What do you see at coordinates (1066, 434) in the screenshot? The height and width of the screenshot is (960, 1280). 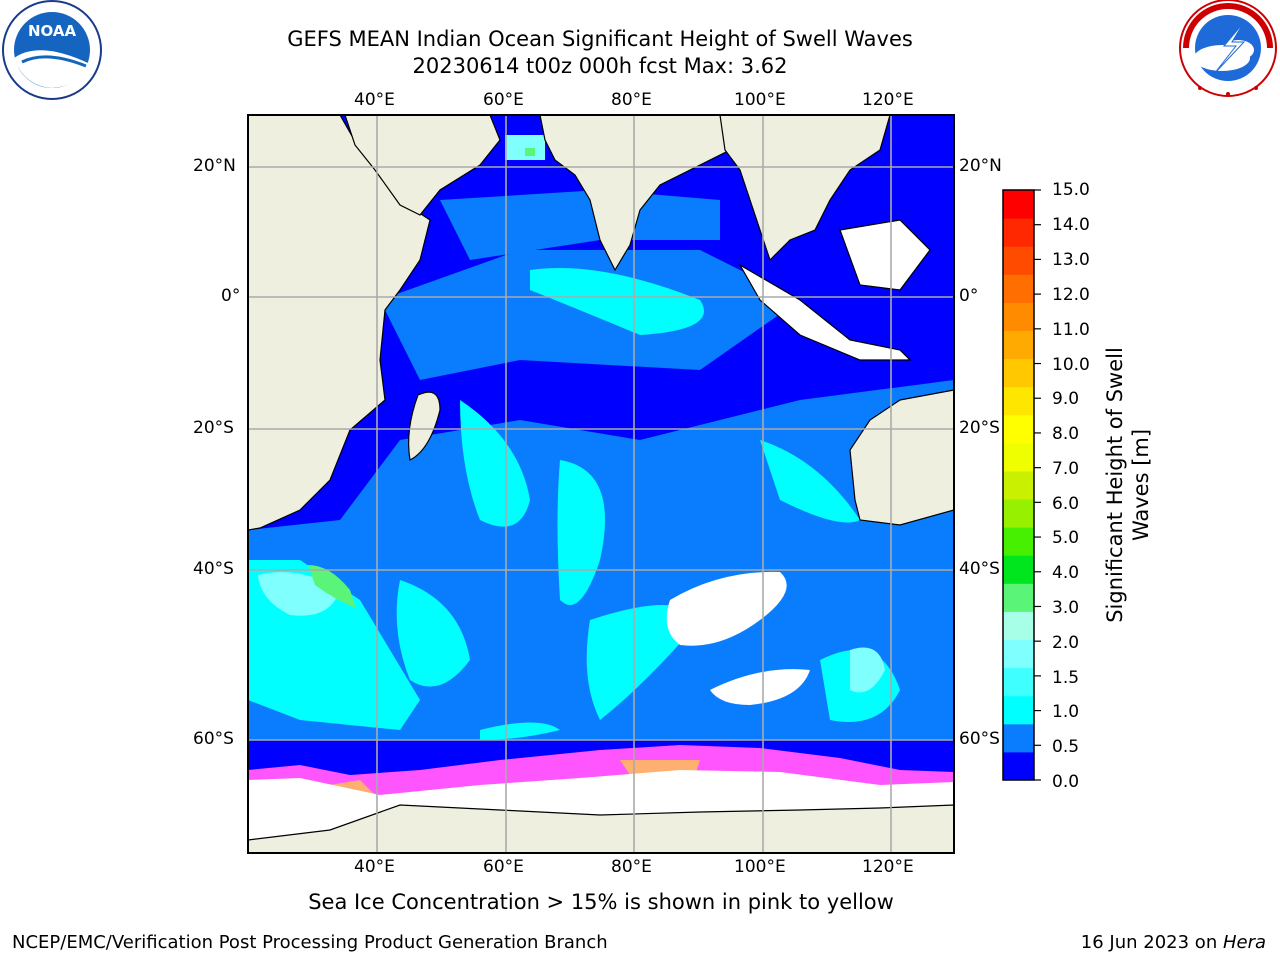 I see `colorbar-tick: 8.0` at bounding box center [1066, 434].